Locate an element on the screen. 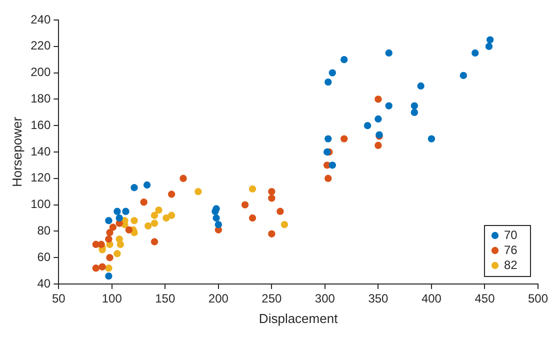  legend-label: 76 is located at coordinates (511, 249).